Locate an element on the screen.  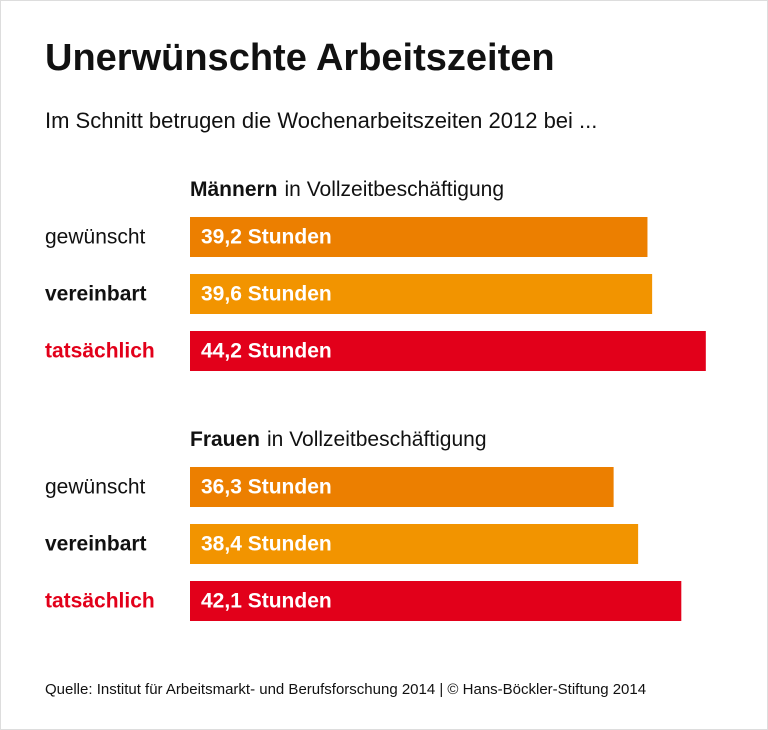
chart-title: Unerwünschte Arbeitszeiten is located at coordinates (300, 58).